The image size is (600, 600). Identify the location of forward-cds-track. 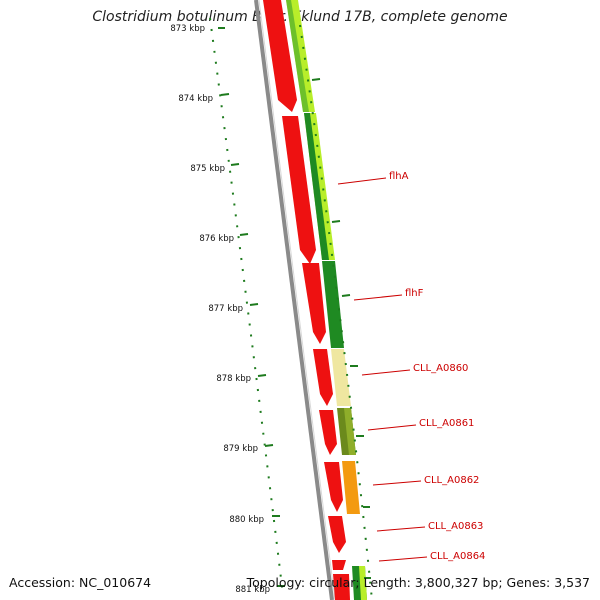
(306, 300).